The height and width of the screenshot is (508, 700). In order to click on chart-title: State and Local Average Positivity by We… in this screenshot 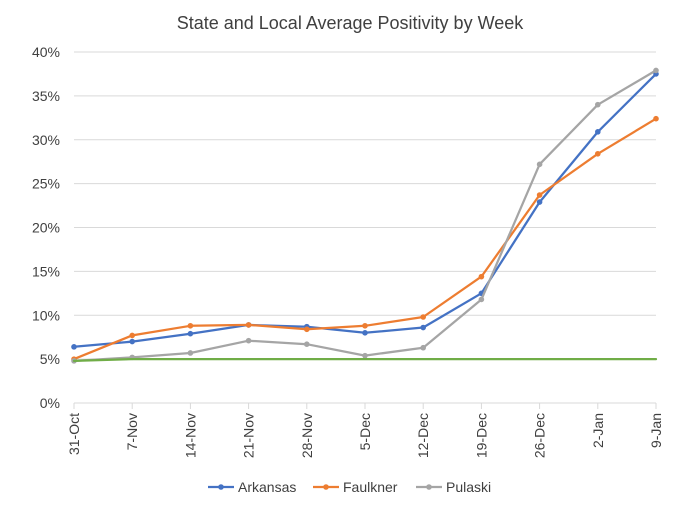, I will do `click(351, 23)`.